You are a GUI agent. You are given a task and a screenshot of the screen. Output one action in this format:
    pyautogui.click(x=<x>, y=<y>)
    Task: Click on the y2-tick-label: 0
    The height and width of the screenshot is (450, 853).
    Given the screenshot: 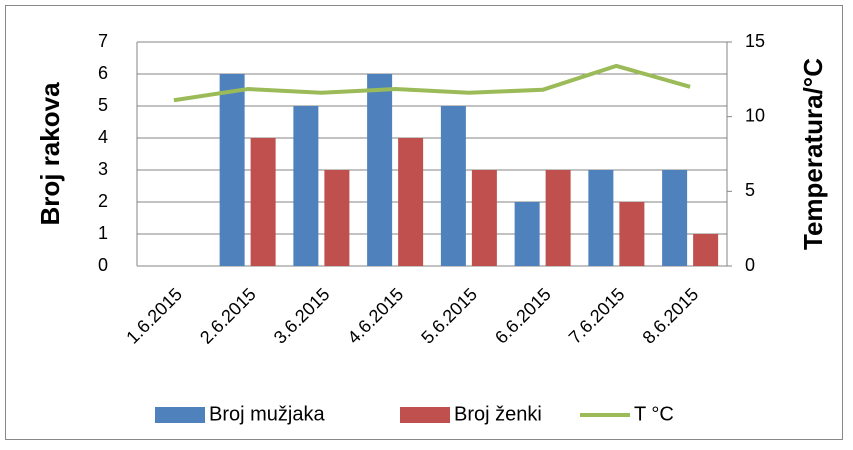 What is the action you would take?
    pyautogui.click(x=750, y=265)
    